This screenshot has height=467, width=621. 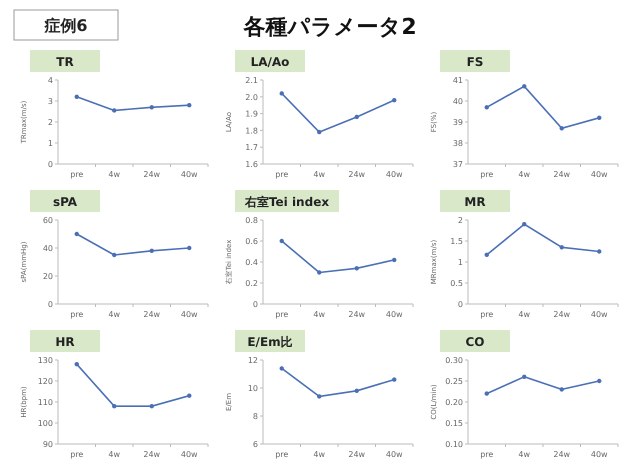 What do you see at coordinates (65, 25) in the screenshot?
I see `text: 症例6` at bounding box center [65, 25].